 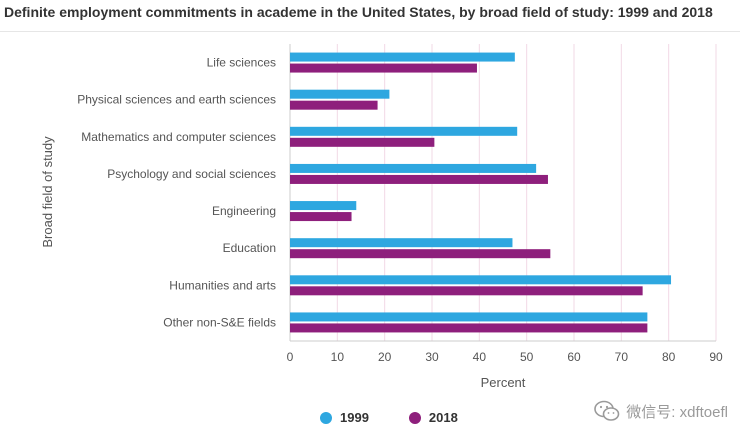 I want to click on category-label: Psychology and social sciences, so click(x=191, y=174).